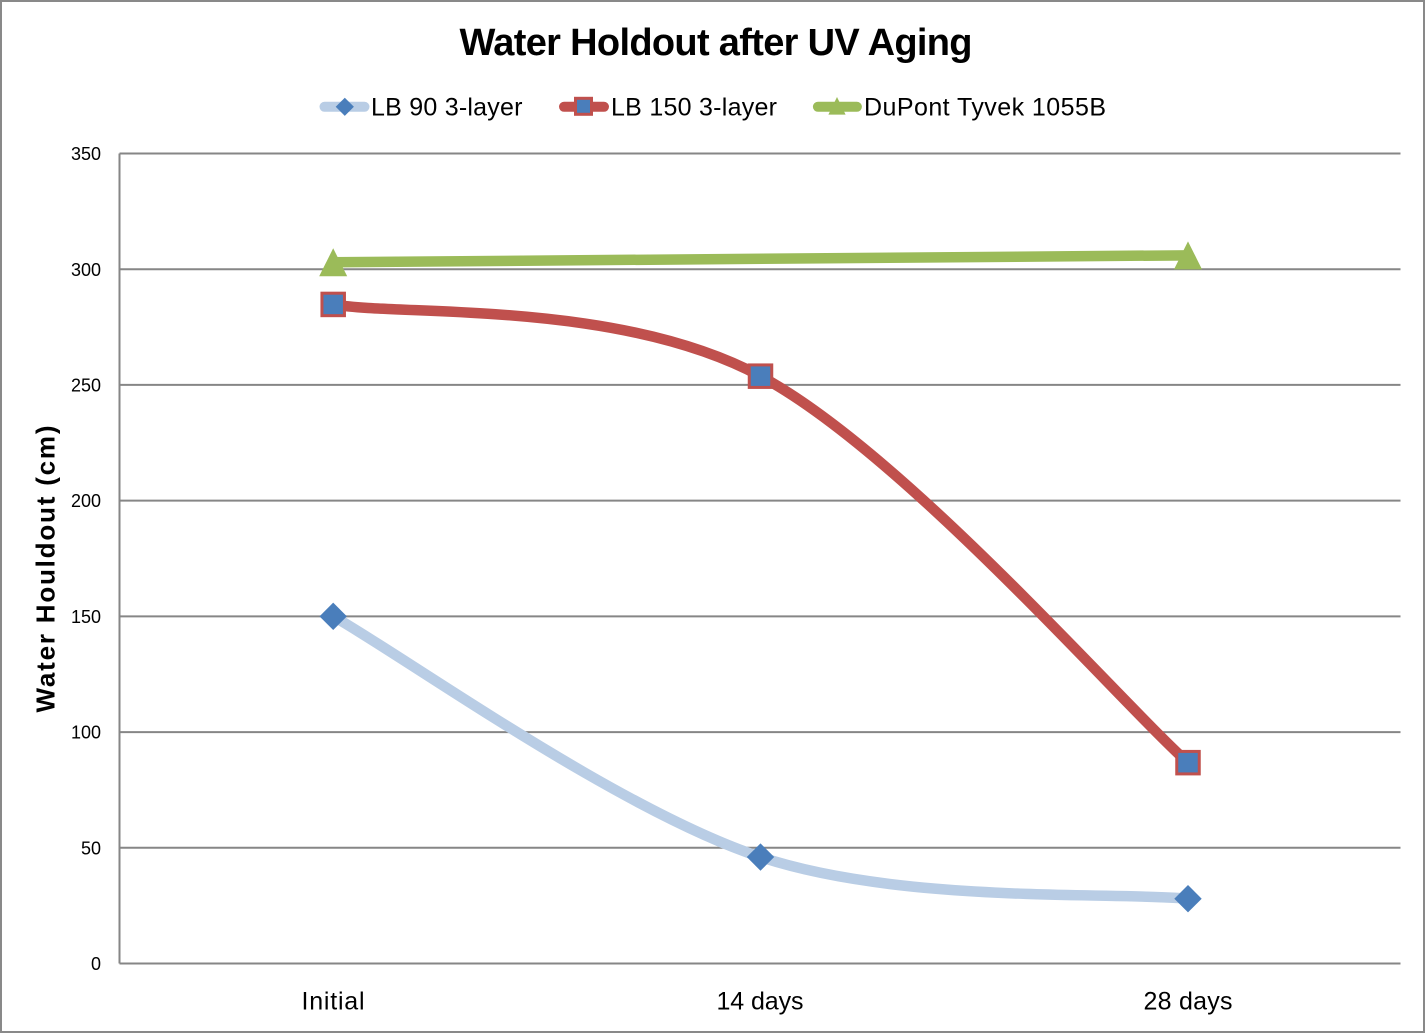 The image size is (1425, 1033). What do you see at coordinates (46, 569) in the screenshot?
I see `svg-text: Water Houldout (cm)` at bounding box center [46, 569].